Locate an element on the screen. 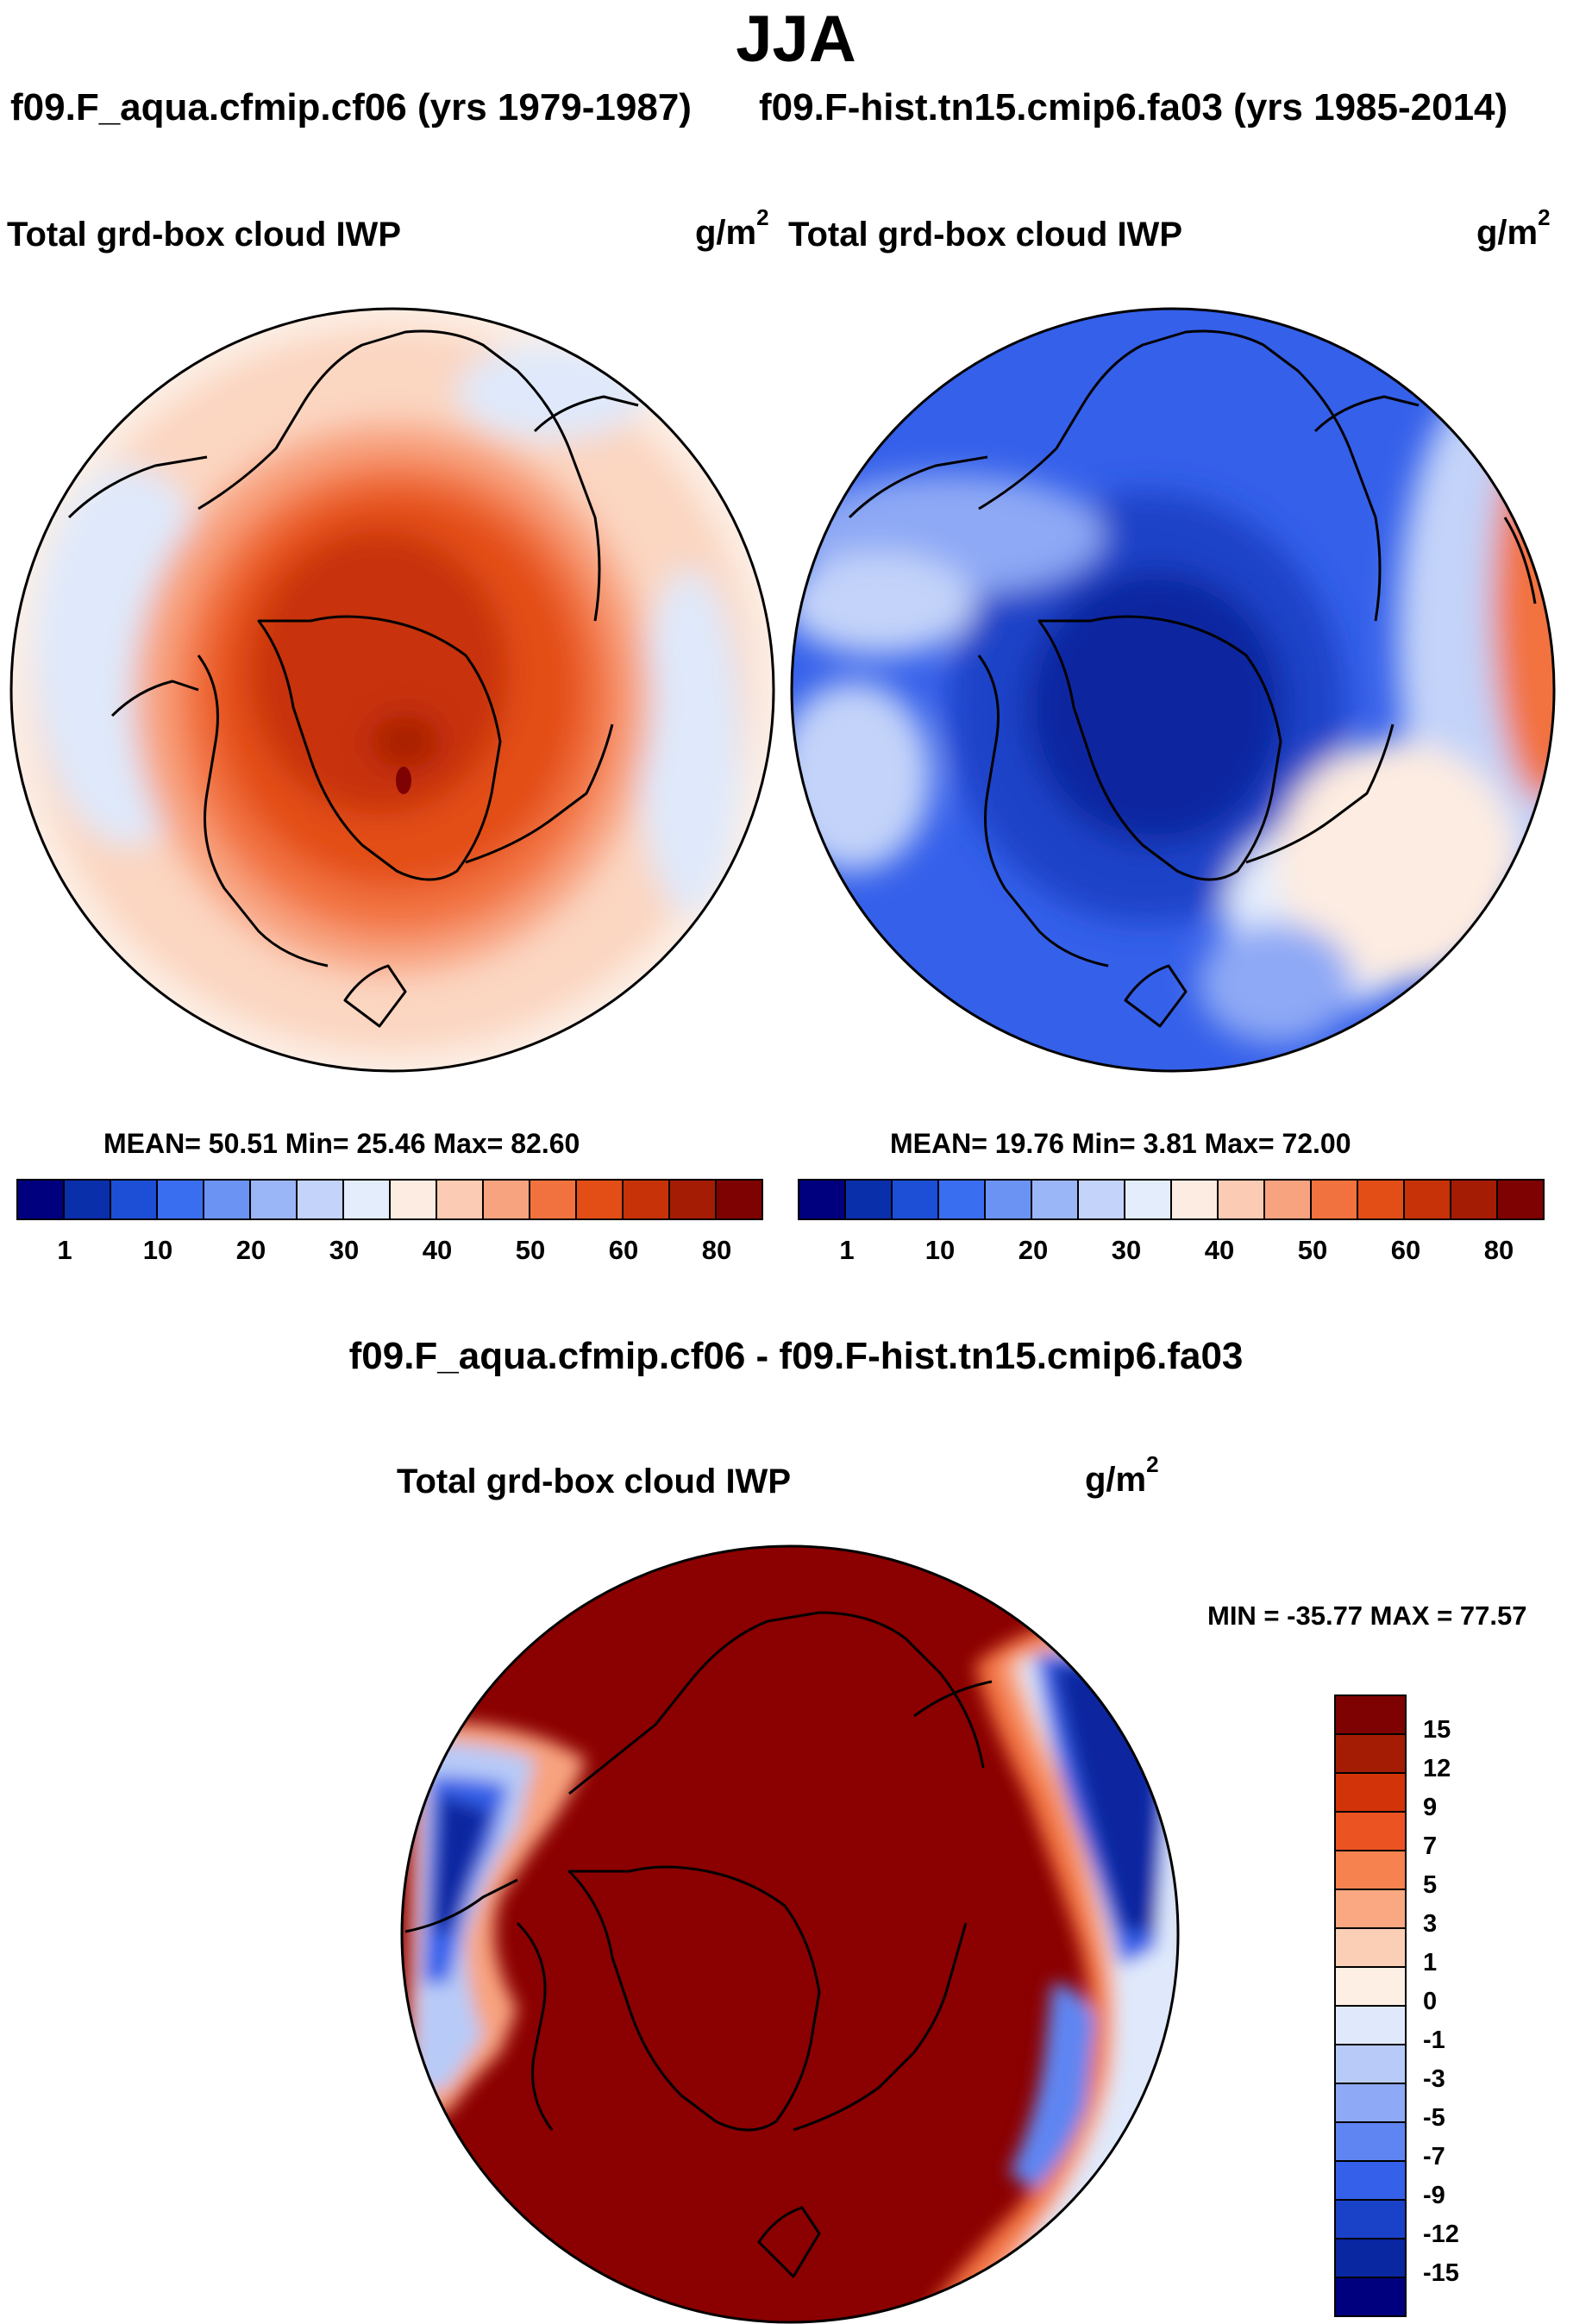 This screenshot has width=1592, height=2324. right-colorbar is located at coordinates (1171, 1199).